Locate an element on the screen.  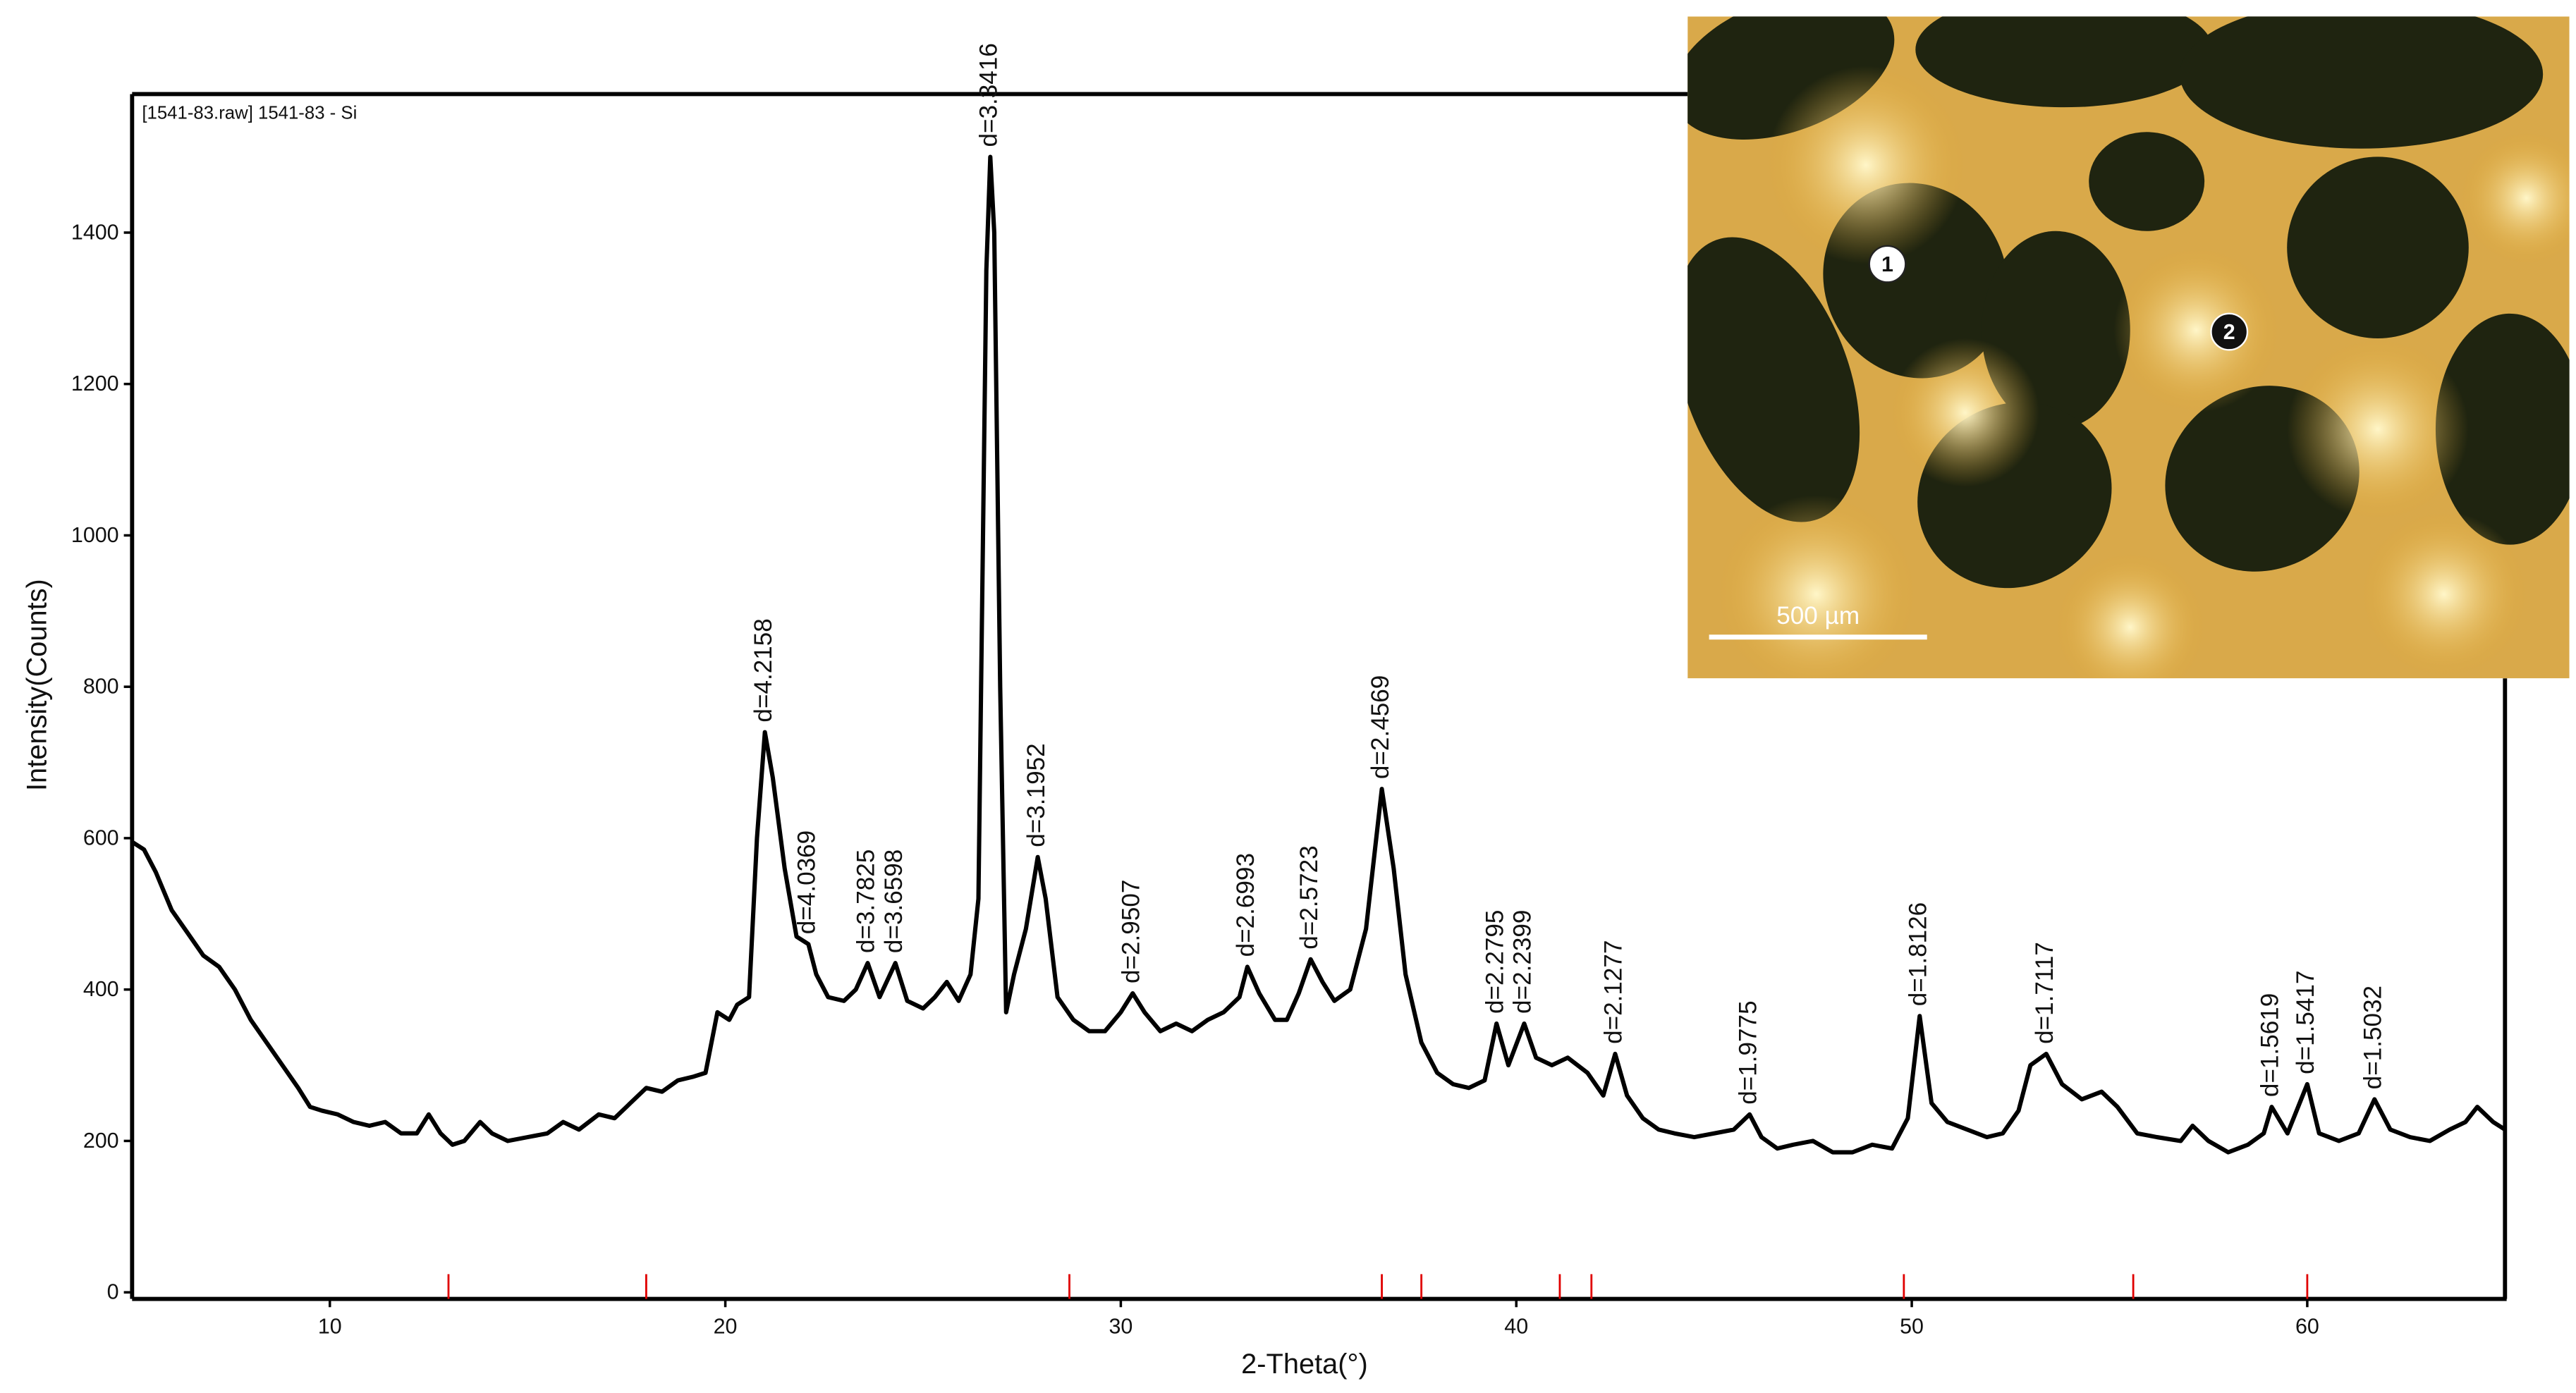
y-tick-label: 800 is located at coordinates (101, 687).